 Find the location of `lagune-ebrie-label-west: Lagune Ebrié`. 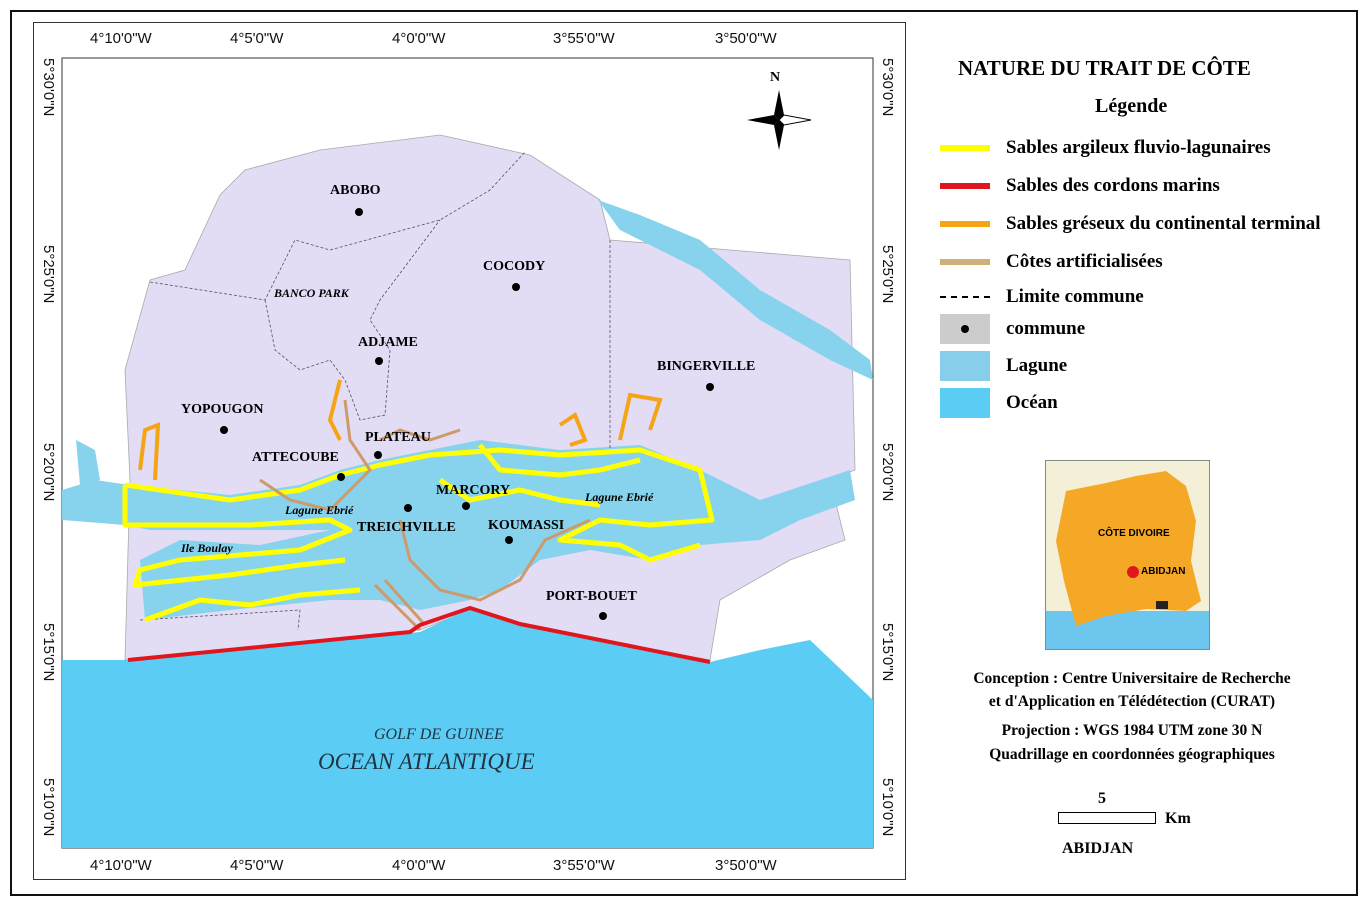

lagune-ebrie-label-west: Lagune Ebrié is located at coordinates (319, 510).